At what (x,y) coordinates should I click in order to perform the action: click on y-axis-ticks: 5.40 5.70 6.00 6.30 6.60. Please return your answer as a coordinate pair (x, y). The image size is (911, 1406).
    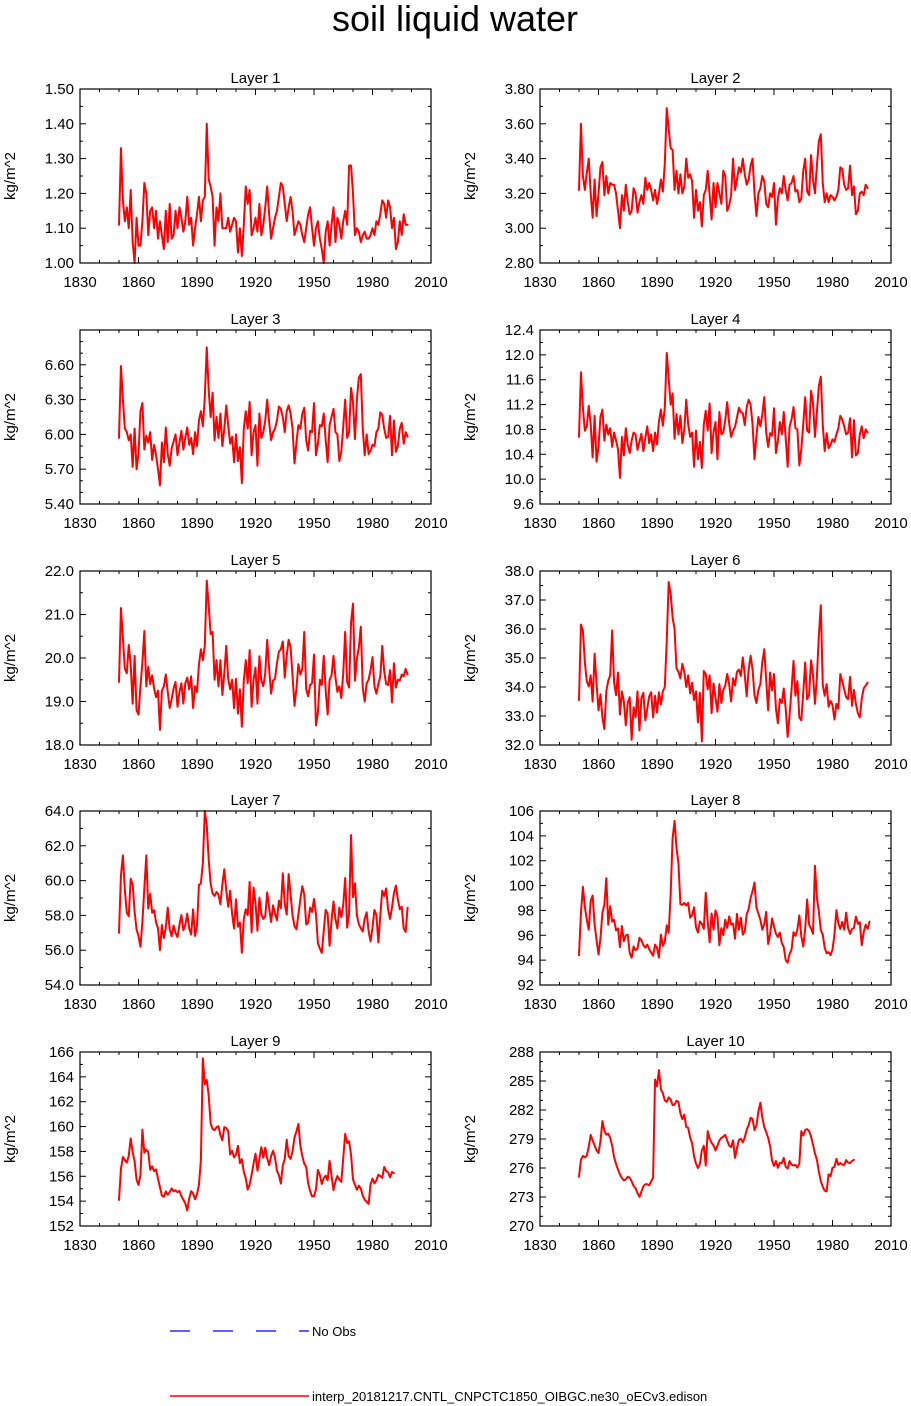
    Looking at the image, I should click on (238, 427).